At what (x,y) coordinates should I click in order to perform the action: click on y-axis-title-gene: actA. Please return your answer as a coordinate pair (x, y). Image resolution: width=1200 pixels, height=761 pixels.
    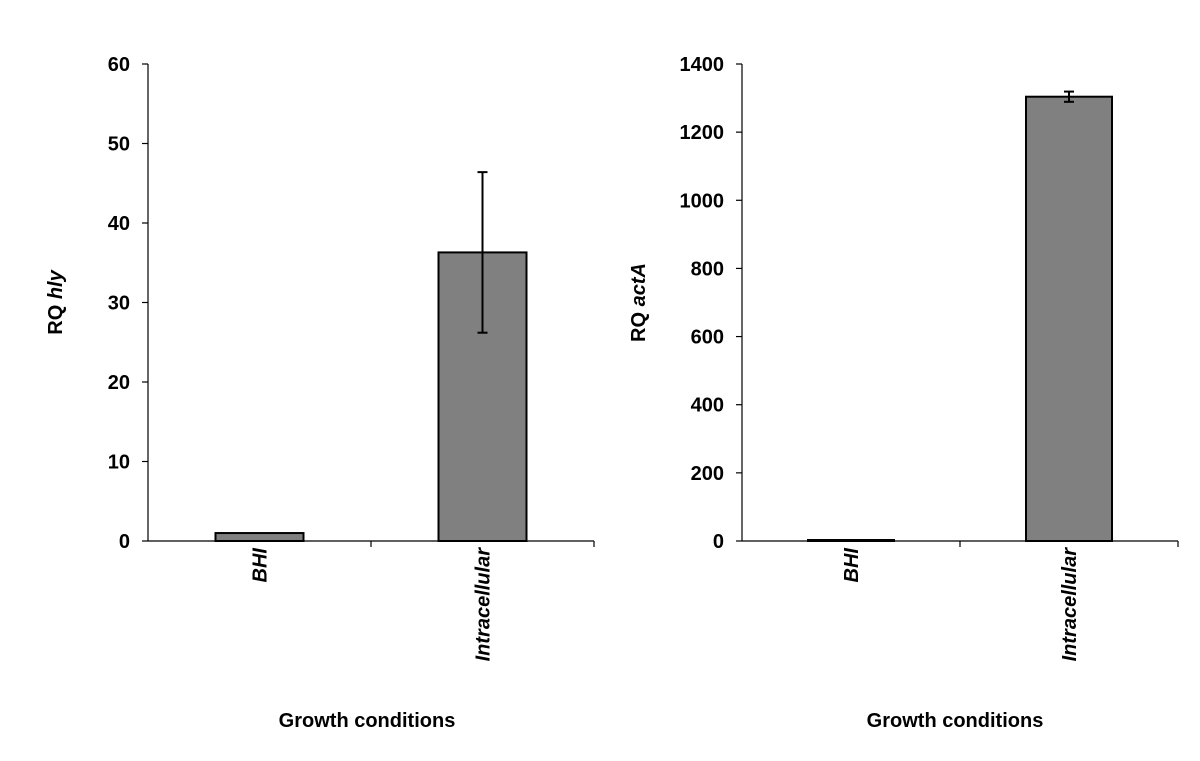
    Looking at the image, I should click on (639, 284).